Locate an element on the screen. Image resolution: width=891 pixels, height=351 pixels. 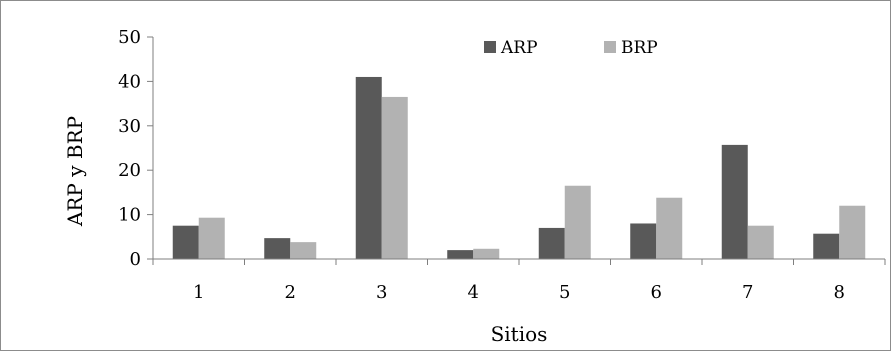
legend-label-brp: BRP is located at coordinates (639, 48).